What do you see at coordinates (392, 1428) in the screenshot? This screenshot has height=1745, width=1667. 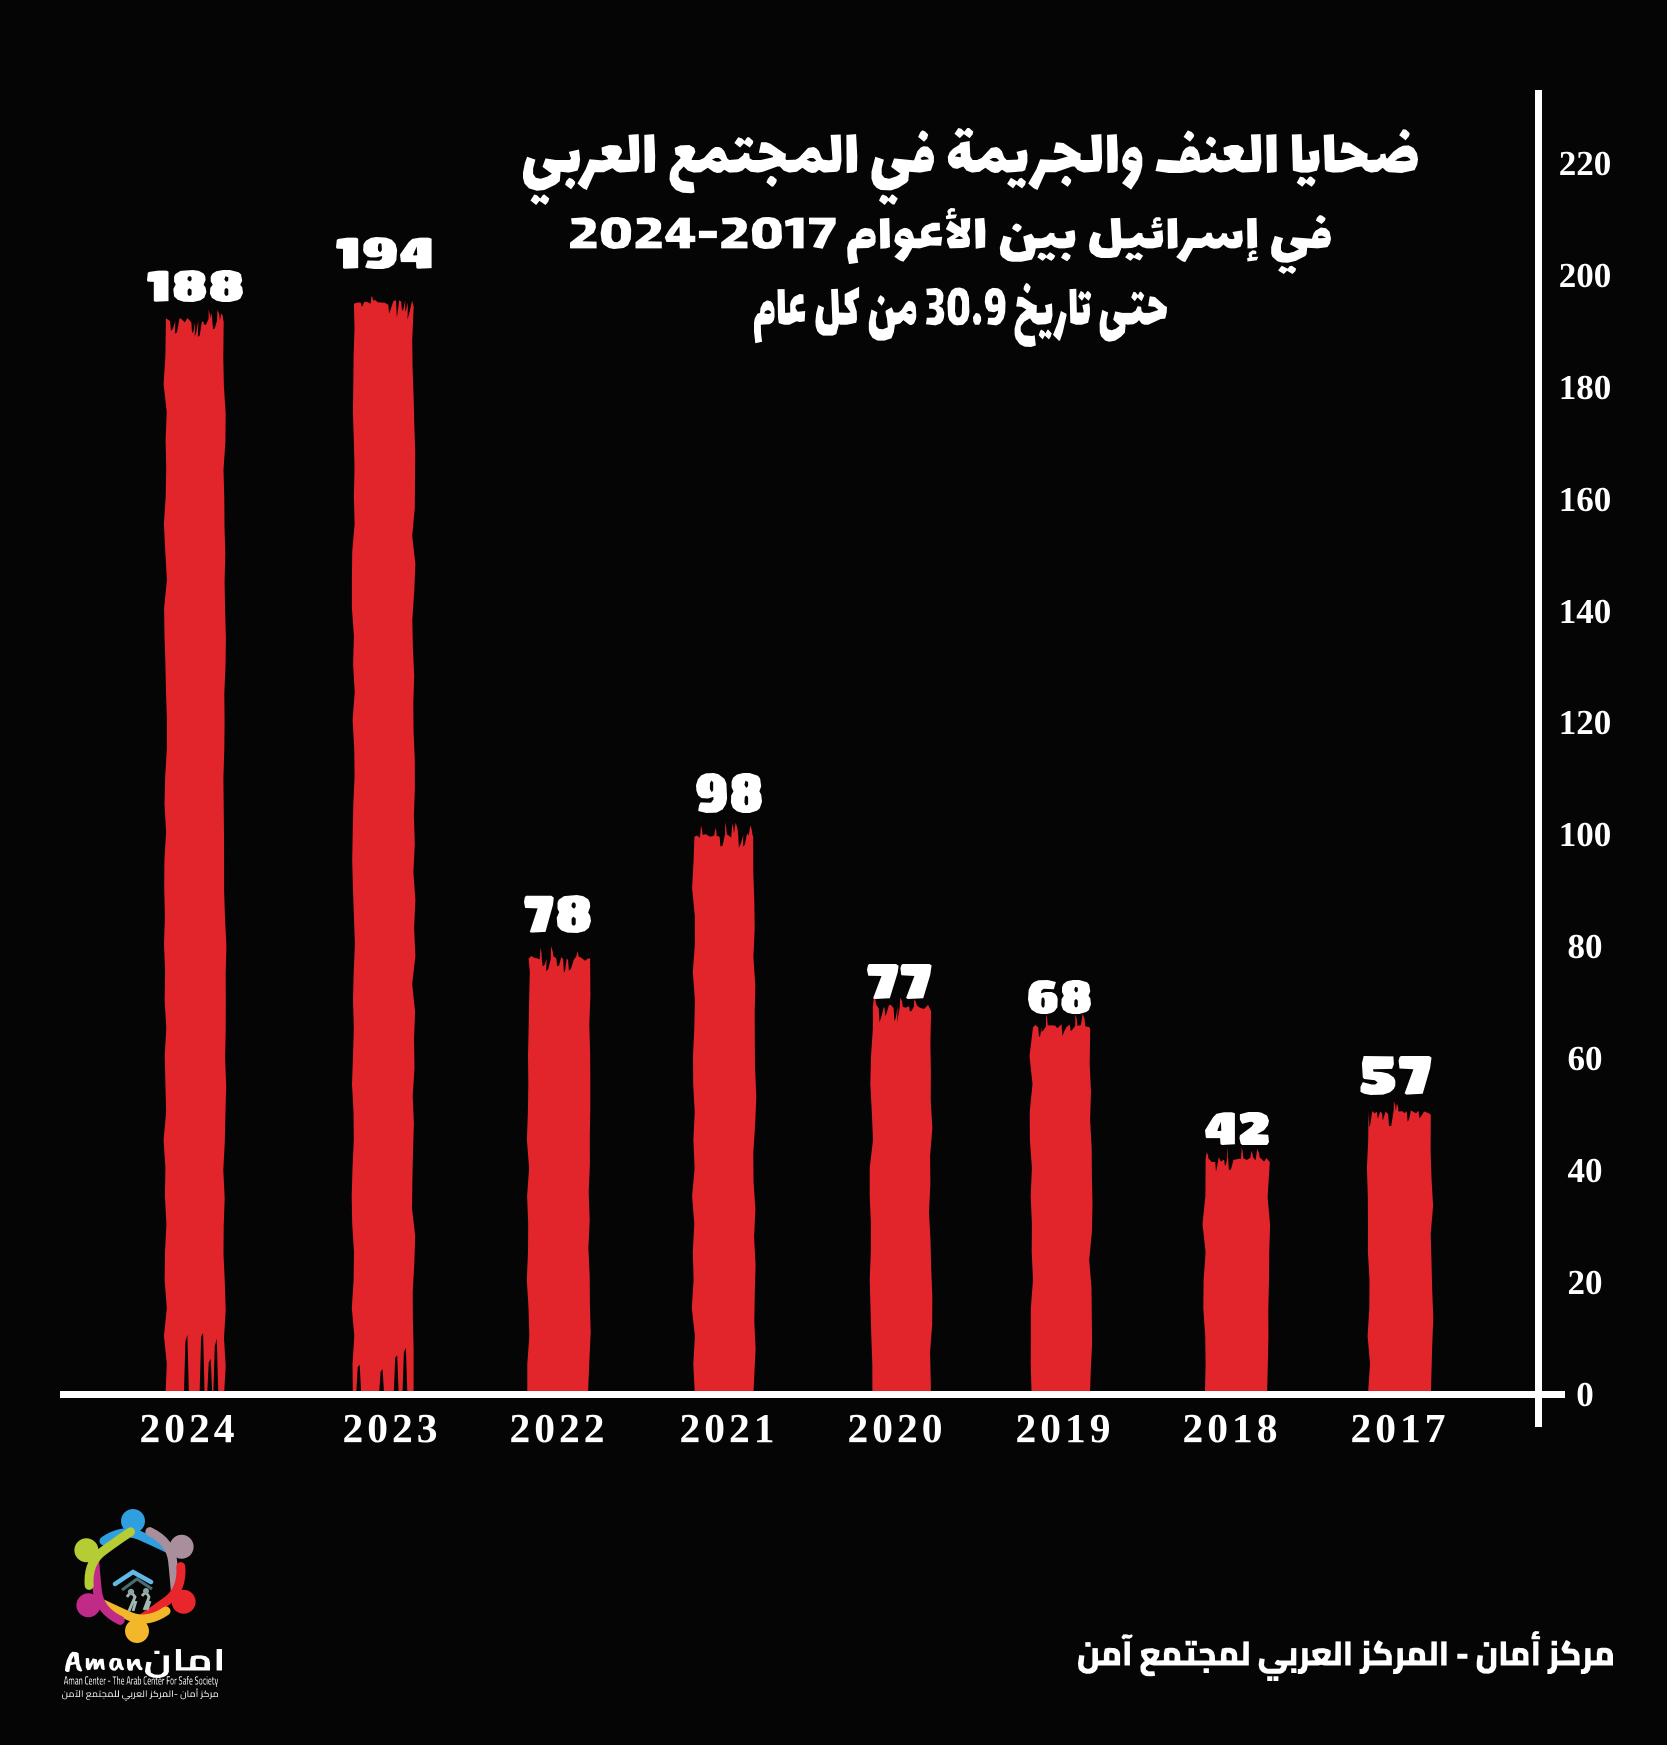 I see `svg-text: 2023` at bounding box center [392, 1428].